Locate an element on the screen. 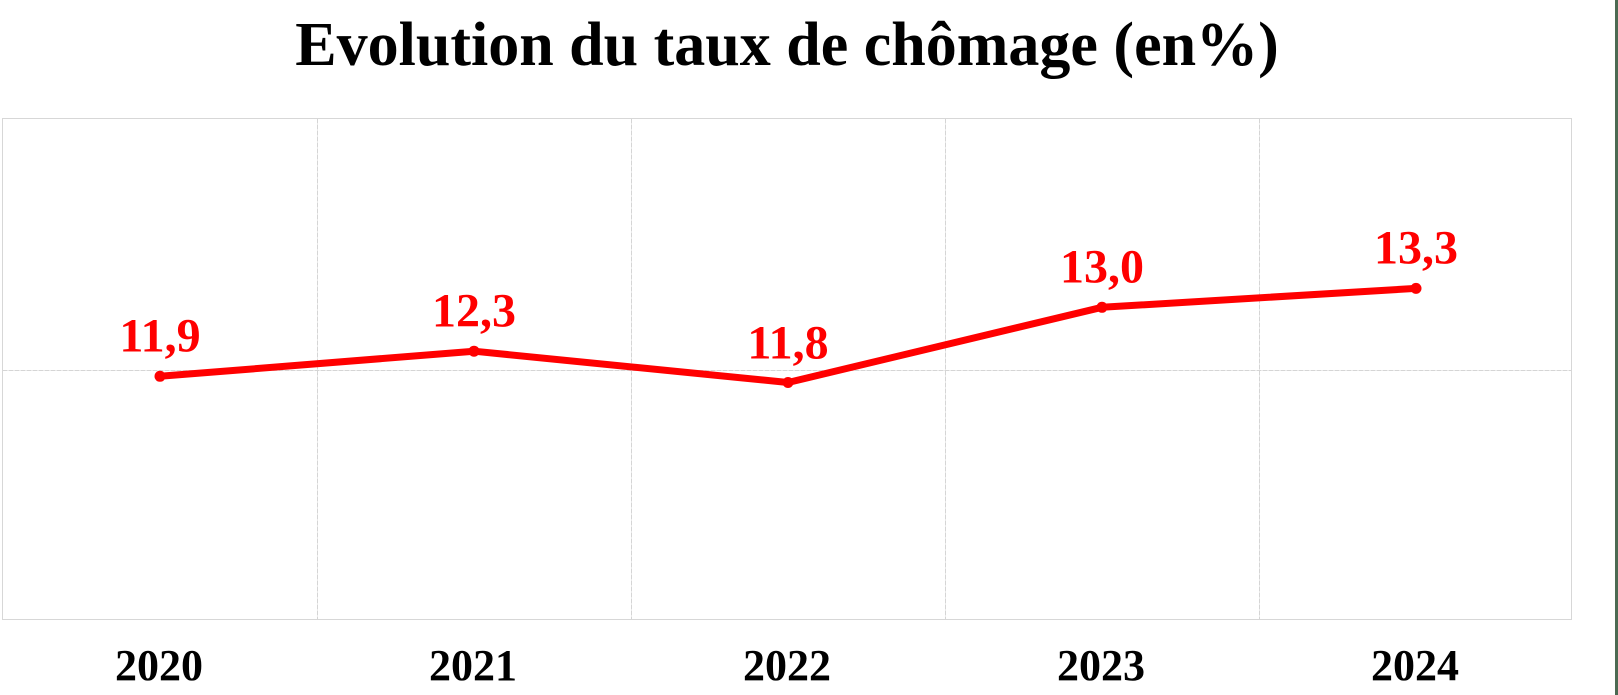 Image resolution: width=1618 pixels, height=695 pixels. chart-title: Evolution du taux de chômage (en%) is located at coordinates (787, 45).